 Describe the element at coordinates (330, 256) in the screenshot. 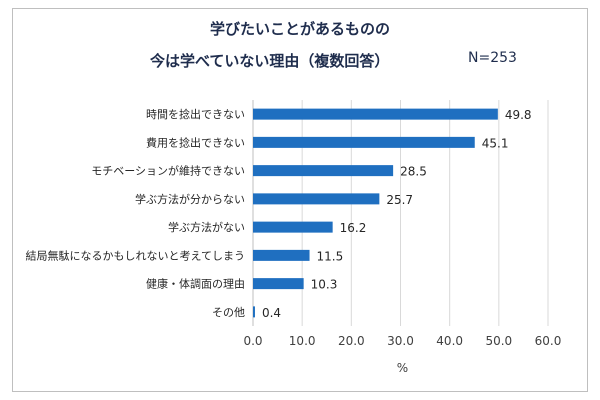

I see `data-label: 11.5` at that location.